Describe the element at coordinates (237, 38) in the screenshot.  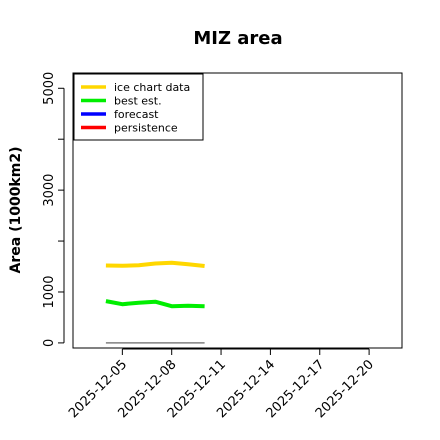
I see `chart-title: MIZ area` at that location.